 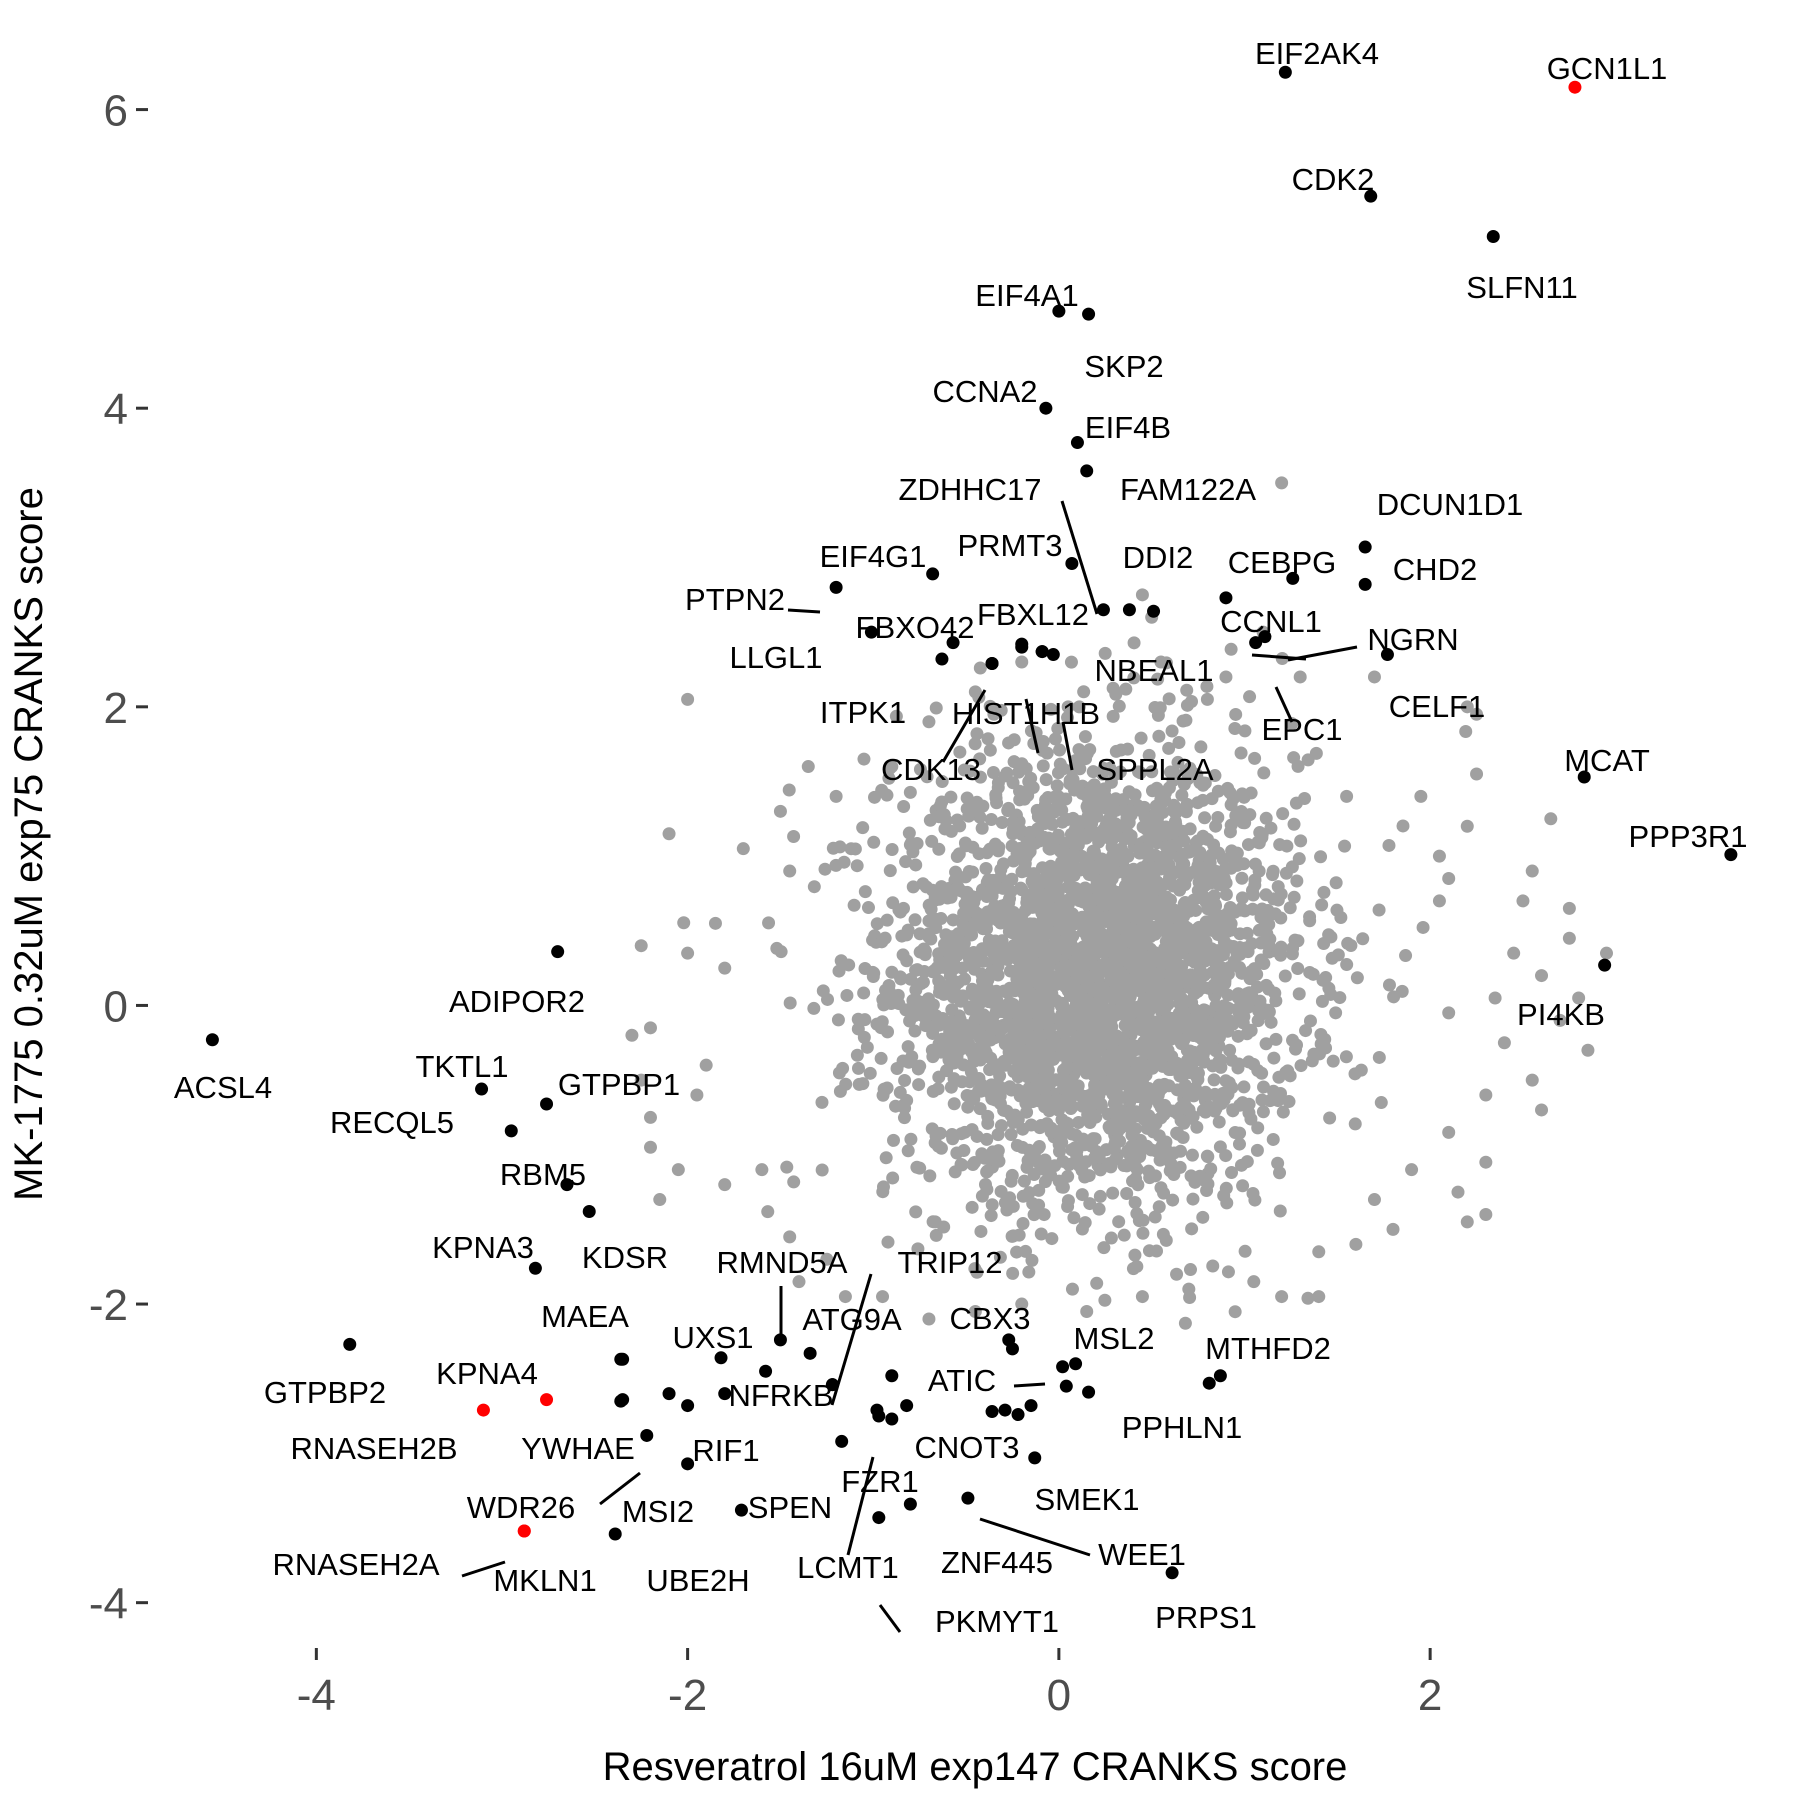 I want to click on point-label-kdsr: KDSR, so click(x=625, y=1257).